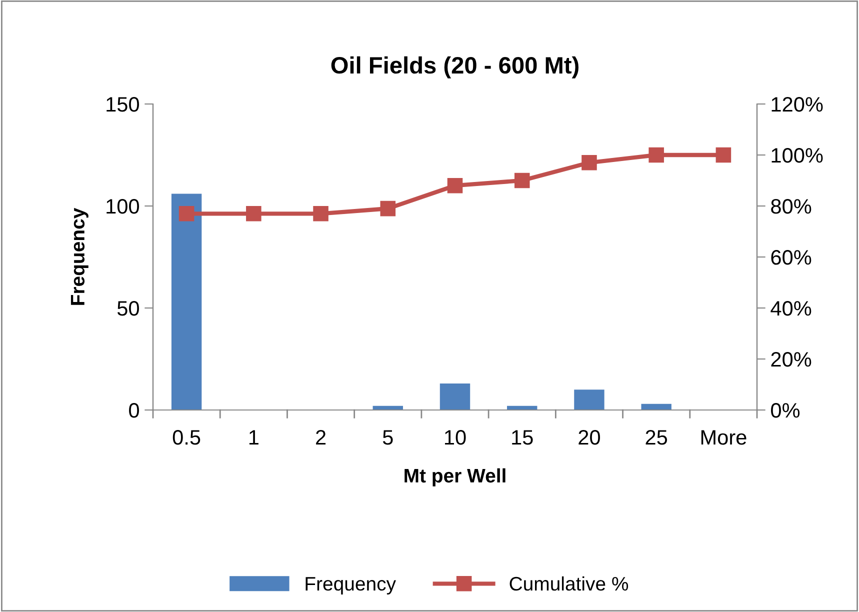  I want to click on y2-tick-label: 40%, so click(791, 308).